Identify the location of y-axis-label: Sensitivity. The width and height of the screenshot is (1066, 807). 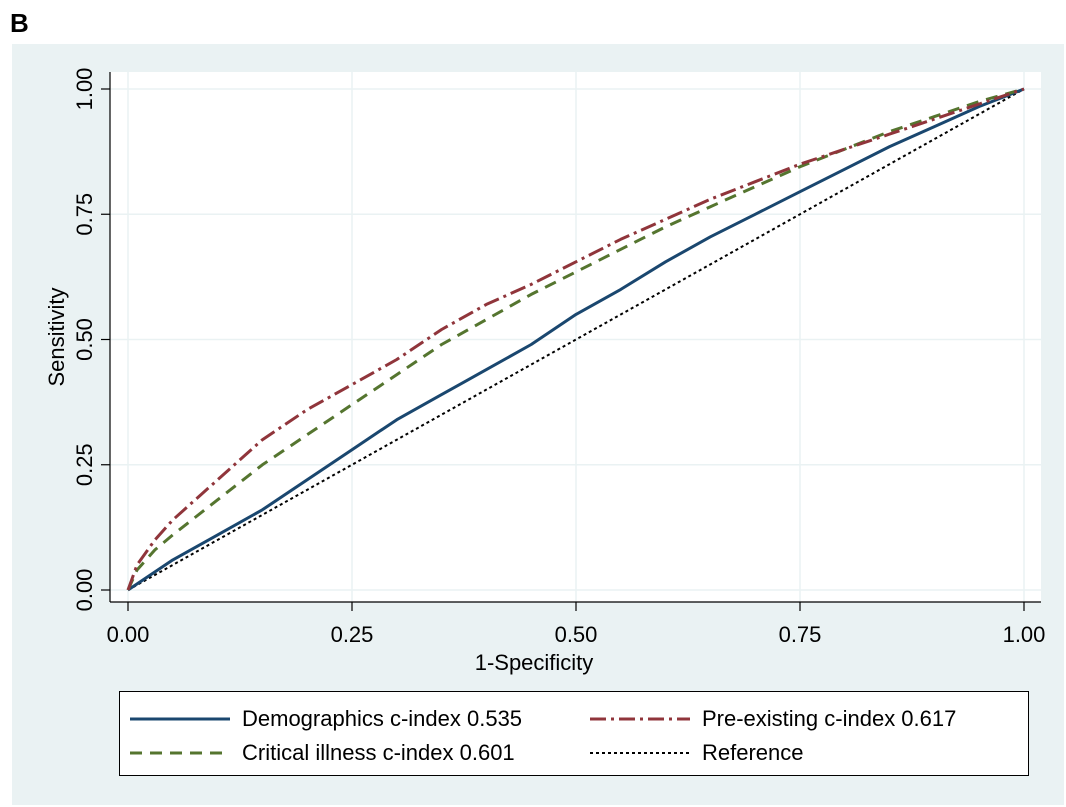
(56, 336).